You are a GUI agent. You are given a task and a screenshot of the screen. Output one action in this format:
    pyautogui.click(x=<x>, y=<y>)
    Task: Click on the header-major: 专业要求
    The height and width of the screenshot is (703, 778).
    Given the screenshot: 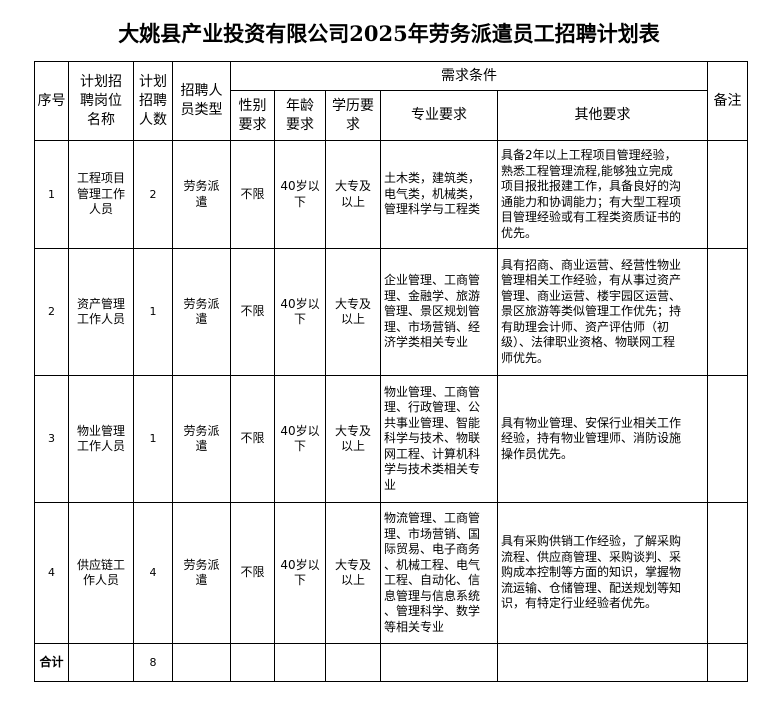 What is the action you would take?
    pyautogui.click(x=439, y=115)
    